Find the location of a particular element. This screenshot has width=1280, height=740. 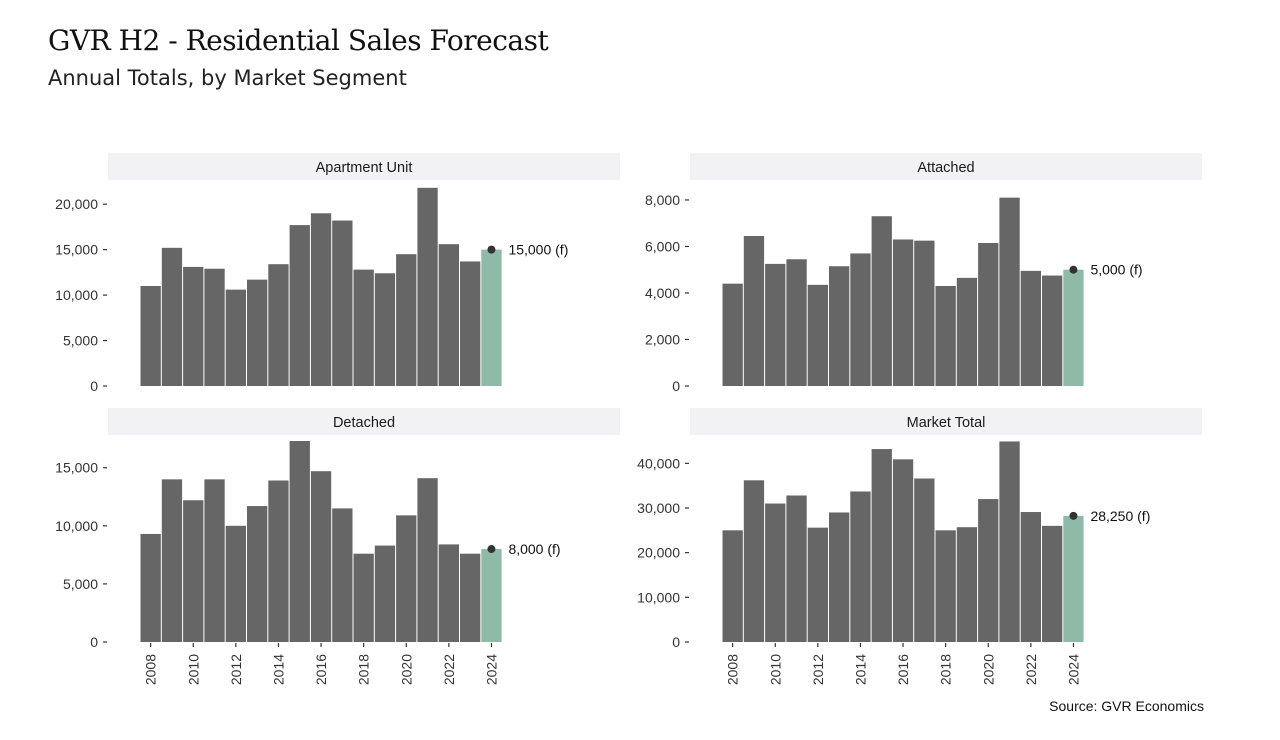

forecast-label: 5,000 (f) is located at coordinates (1116, 270).